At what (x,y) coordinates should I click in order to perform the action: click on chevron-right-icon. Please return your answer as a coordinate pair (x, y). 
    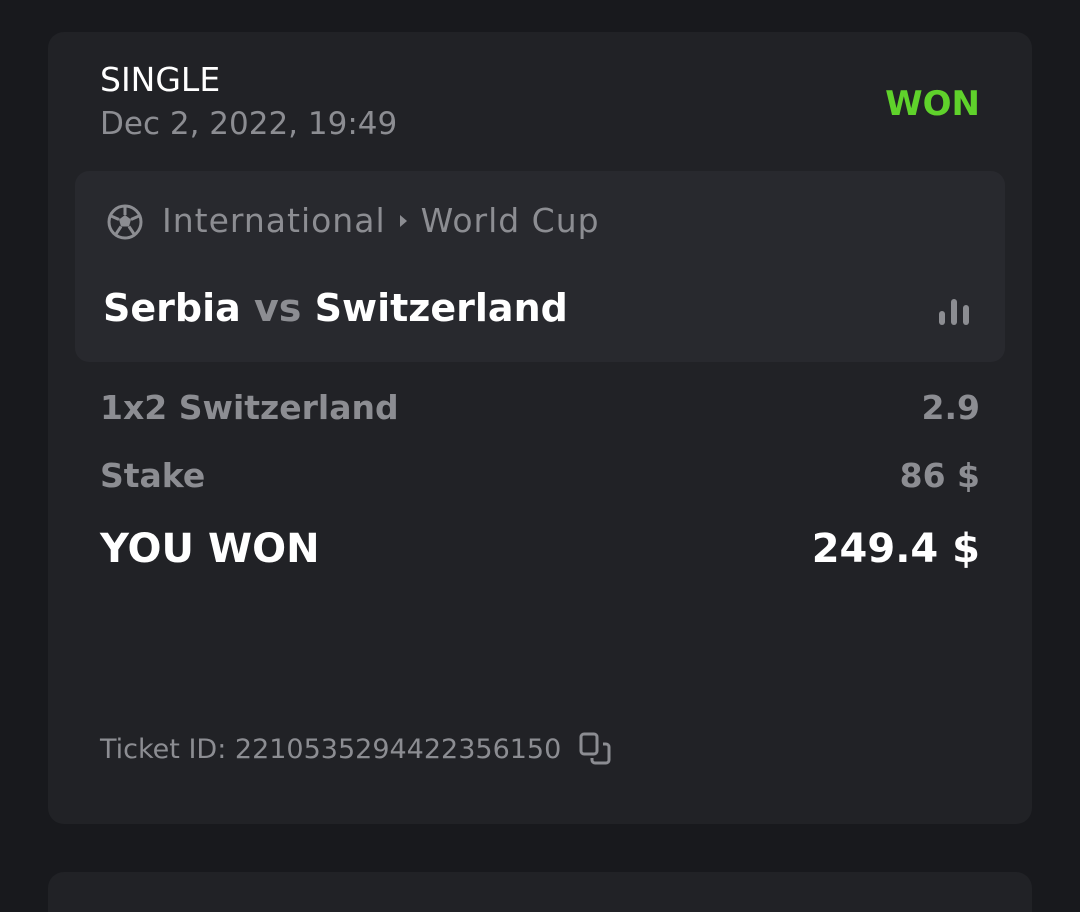
    Looking at the image, I should click on (403, 220).